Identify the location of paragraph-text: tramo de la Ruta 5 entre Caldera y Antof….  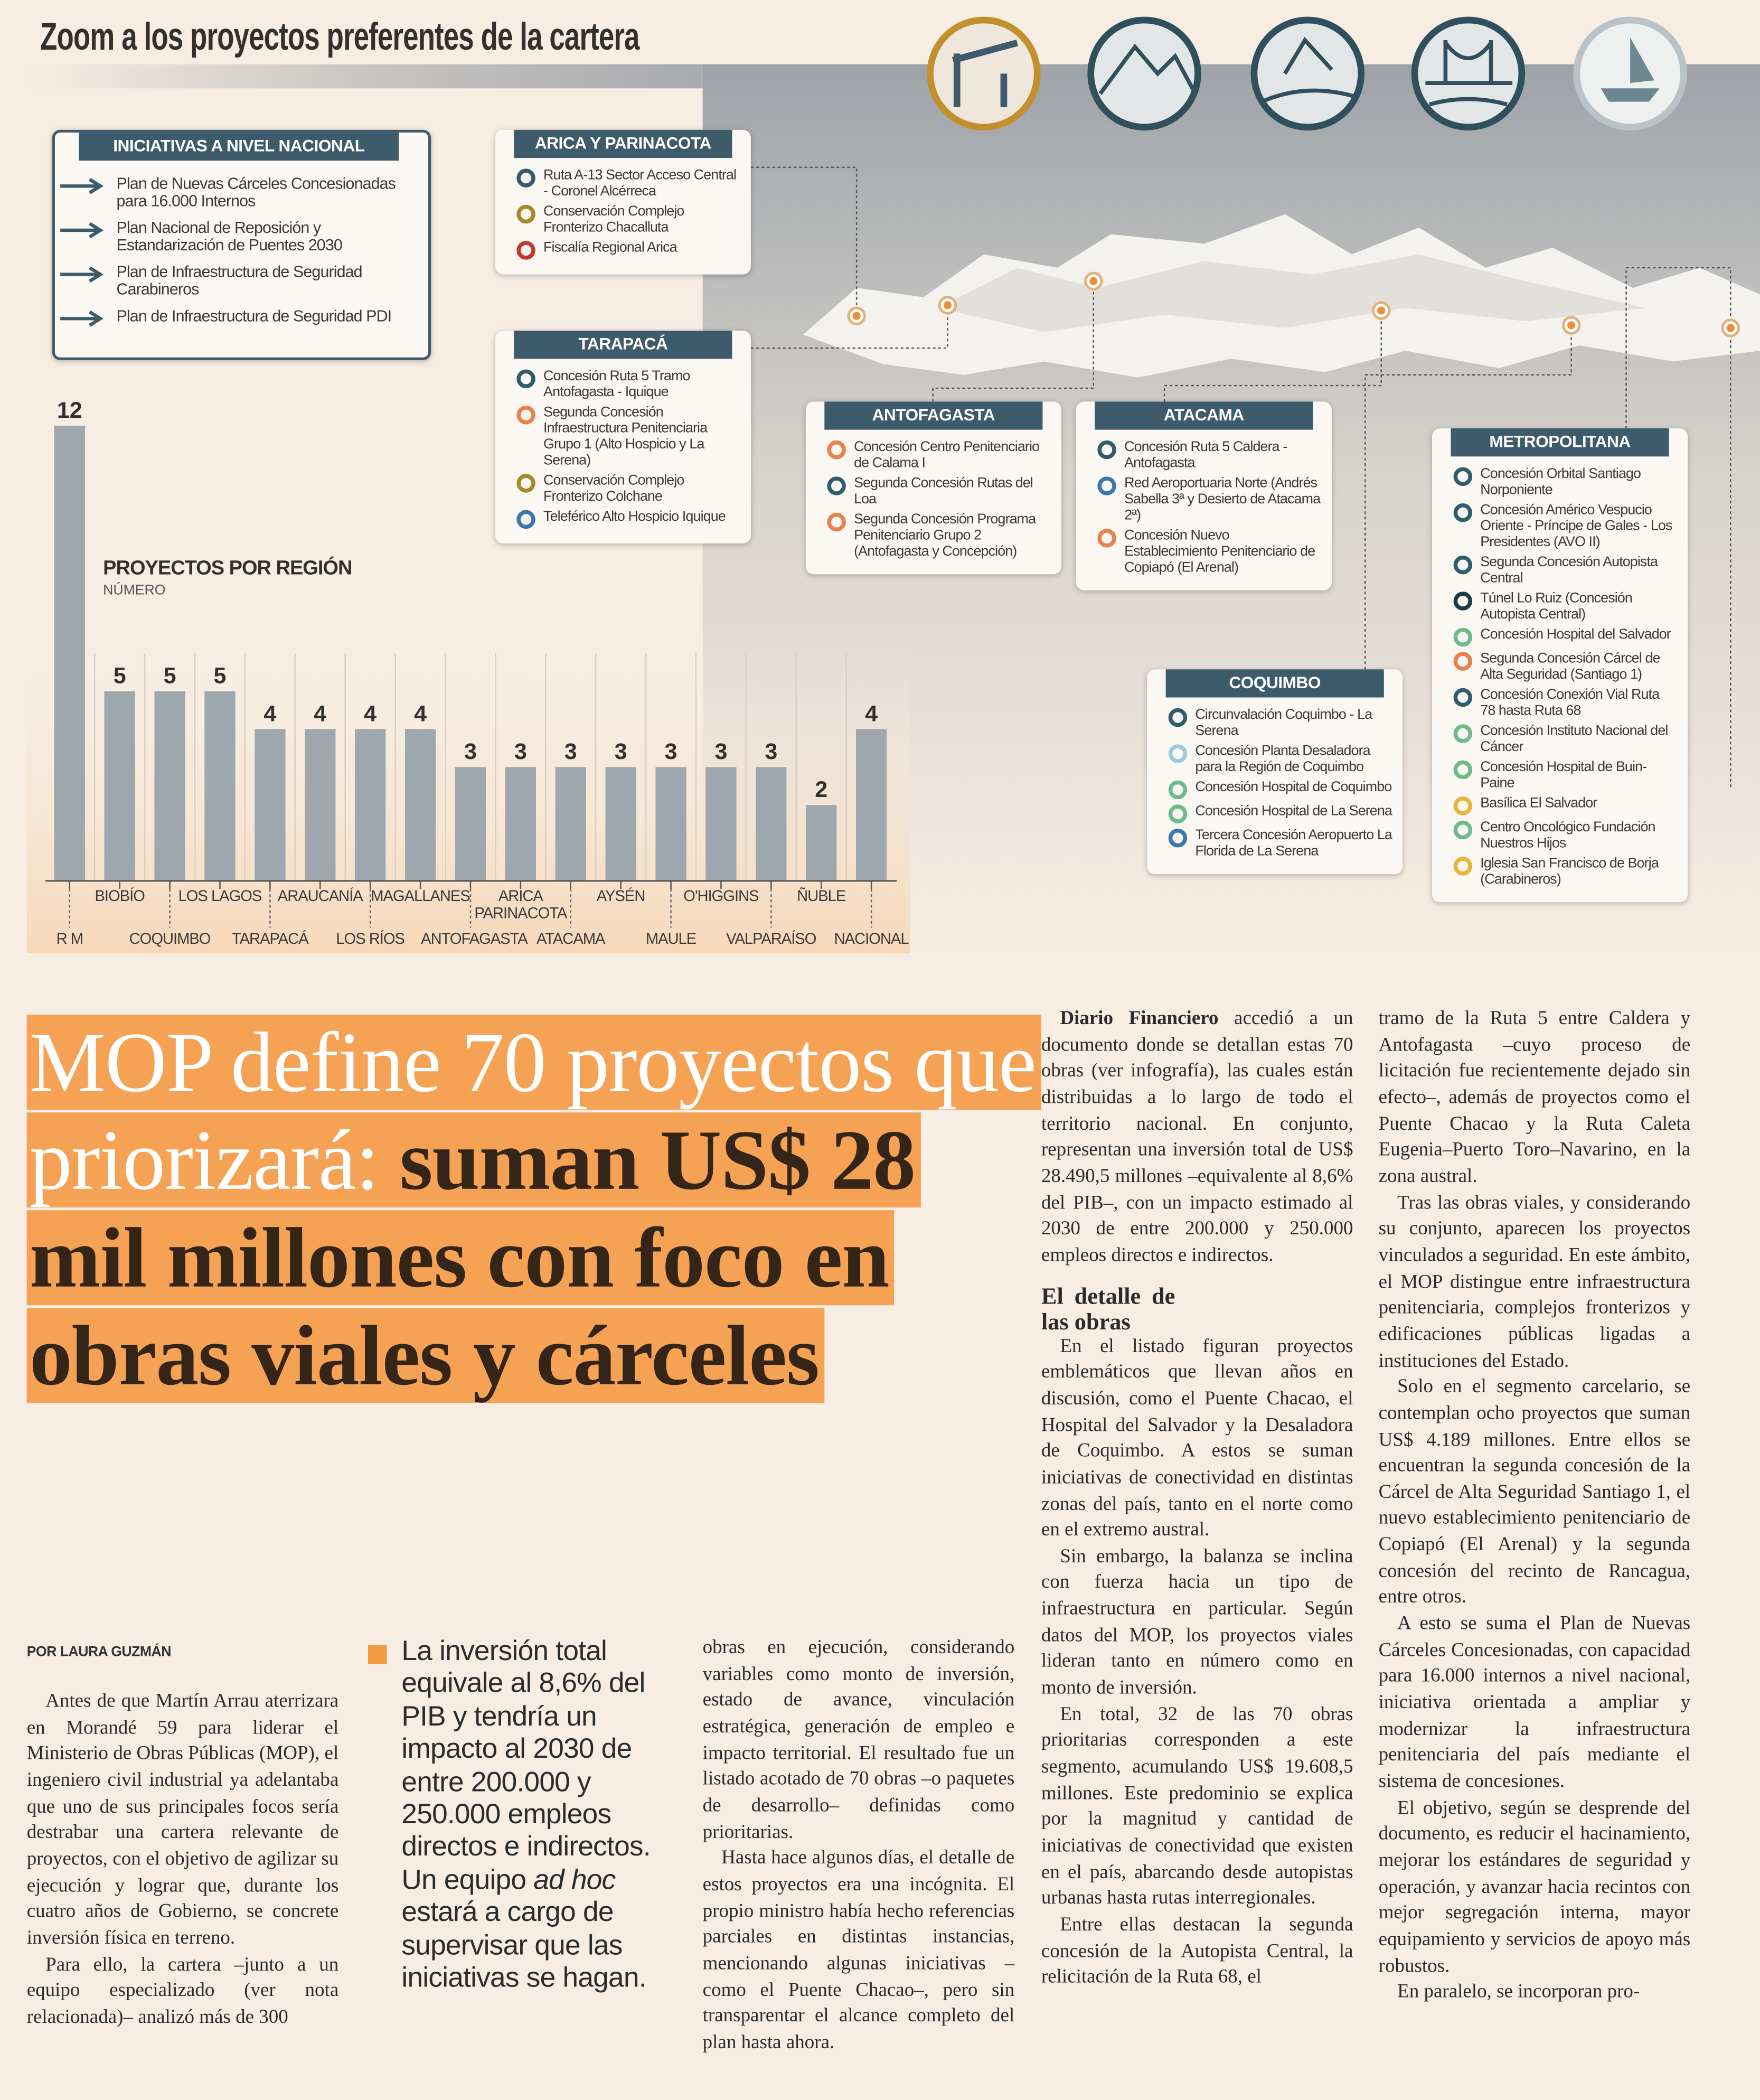
(1534, 1098).